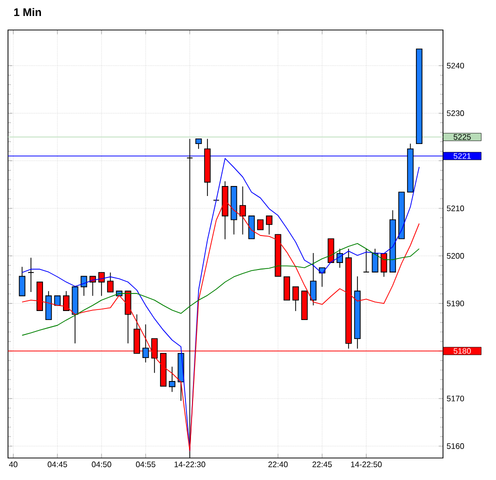 The width and height of the screenshot is (496, 480). Describe the element at coordinates (455, 446) in the screenshot. I see `y-tick-label: 5160` at that location.